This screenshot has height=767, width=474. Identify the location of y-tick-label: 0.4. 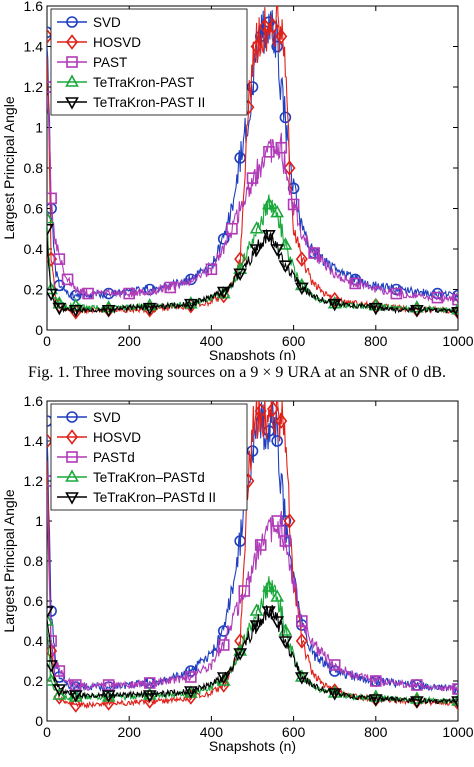
(34, 249).